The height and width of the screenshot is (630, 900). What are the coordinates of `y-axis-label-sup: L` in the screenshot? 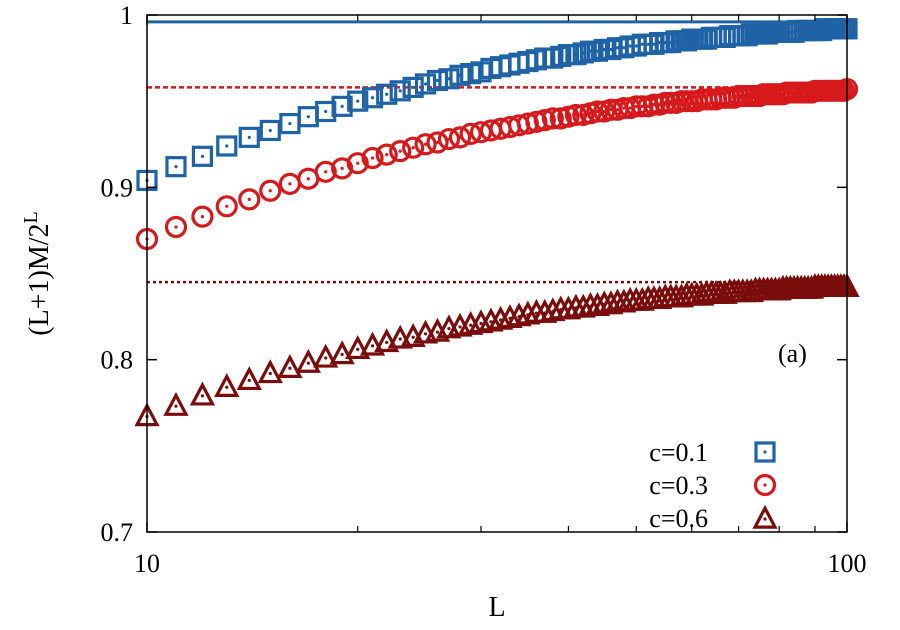 It's located at (31, 217).